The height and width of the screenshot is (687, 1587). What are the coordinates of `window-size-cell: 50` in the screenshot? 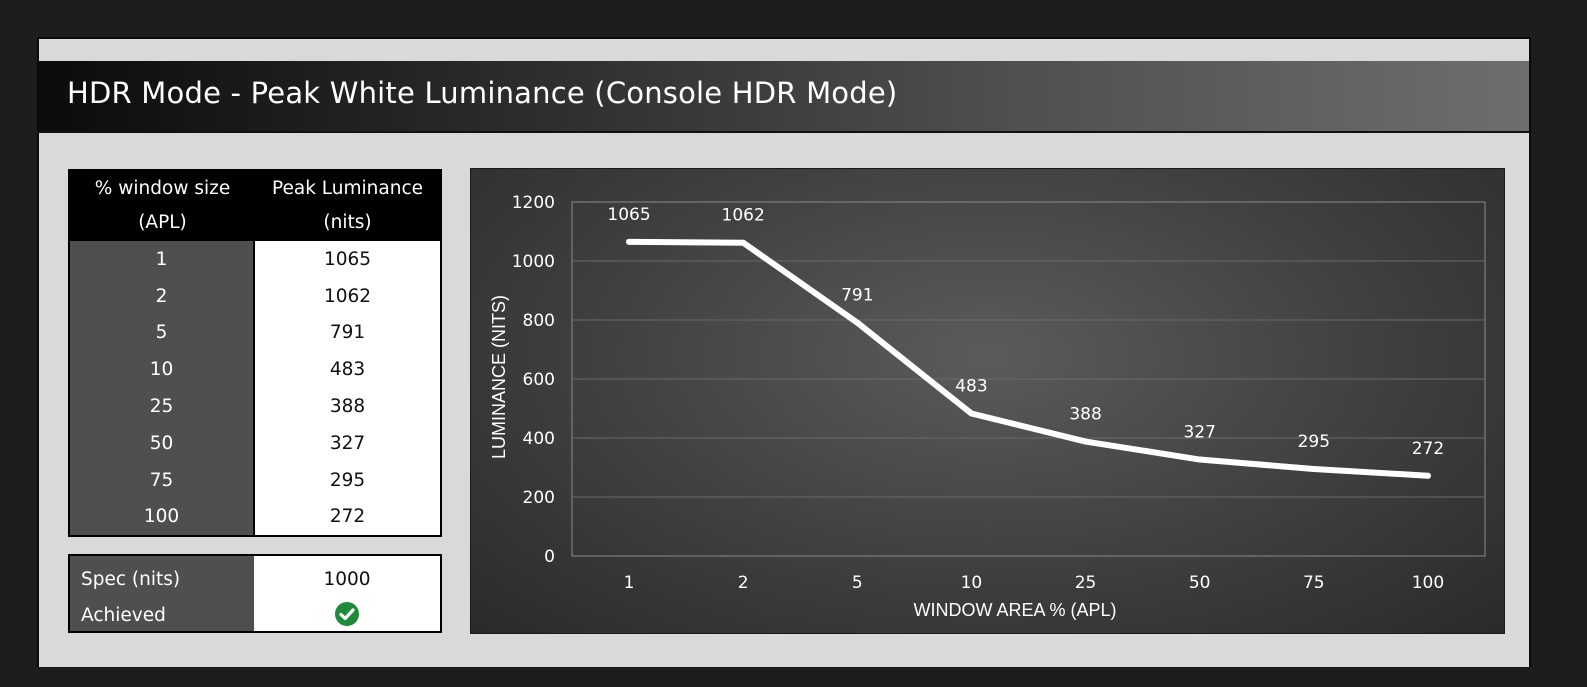 It's located at (162, 443).